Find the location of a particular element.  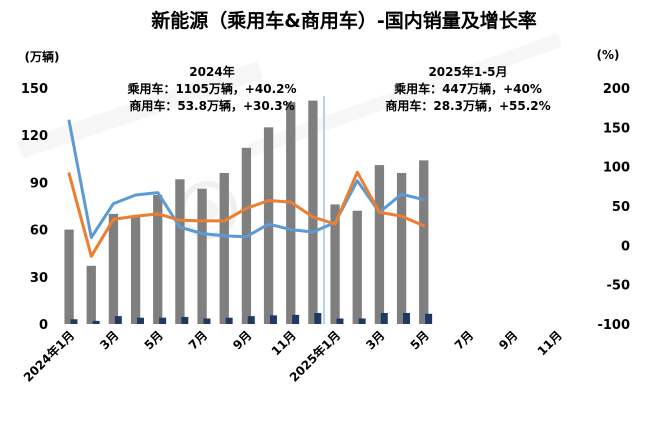

right-tick-label: 200 is located at coordinates (616, 89).